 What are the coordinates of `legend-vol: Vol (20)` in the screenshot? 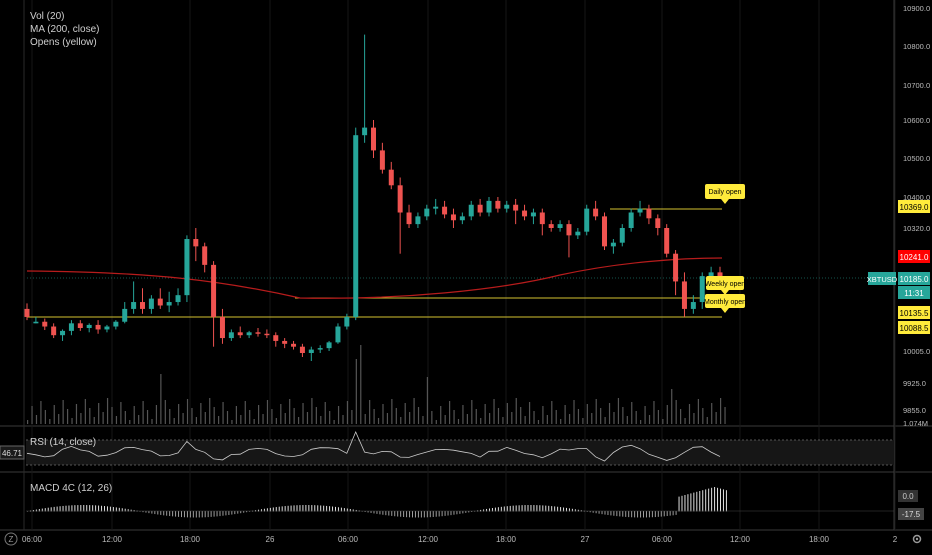 It's located at (47, 16).